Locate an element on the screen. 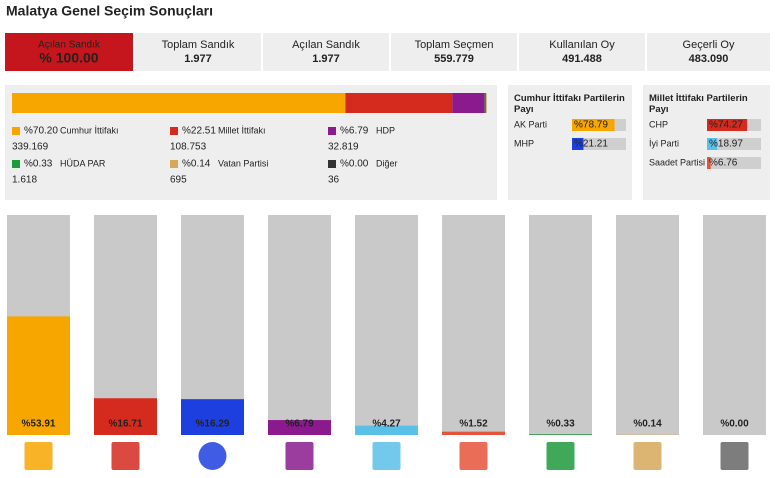 Image resolution: width=775 pixels, height=478 pixels. value-label: %0.14 is located at coordinates (647, 424).